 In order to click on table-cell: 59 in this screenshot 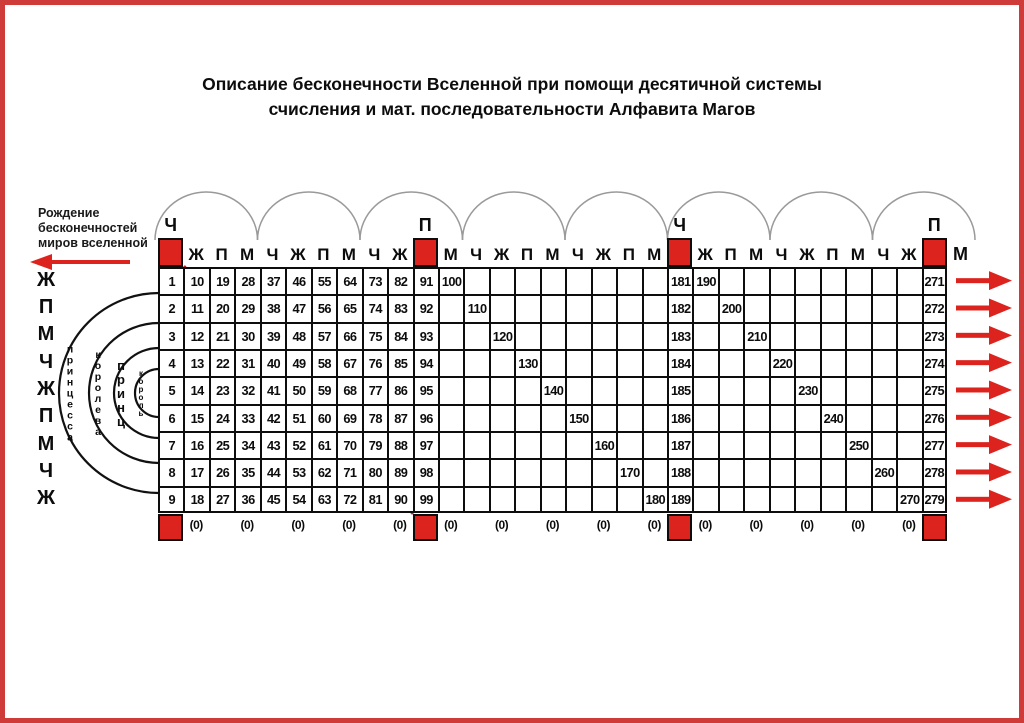, I will do `click(323, 390)`.